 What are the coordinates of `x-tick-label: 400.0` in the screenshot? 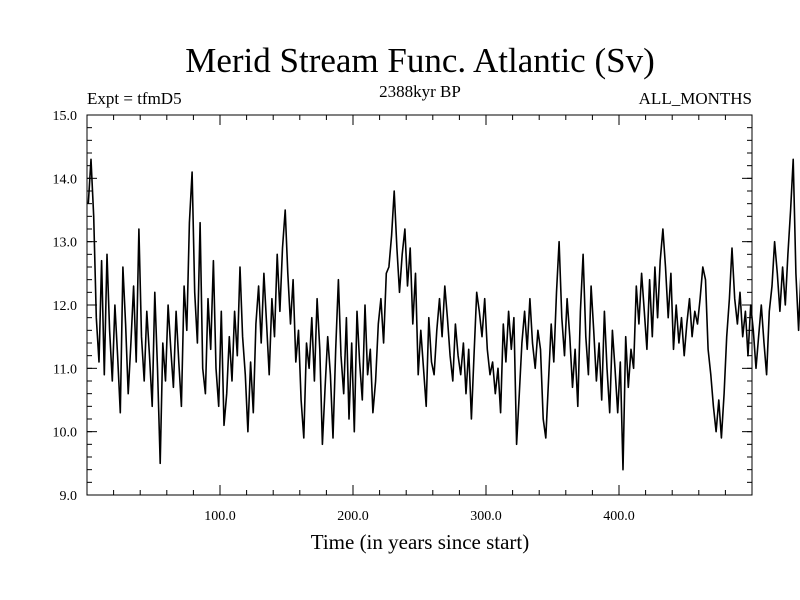 It's located at (619, 516).